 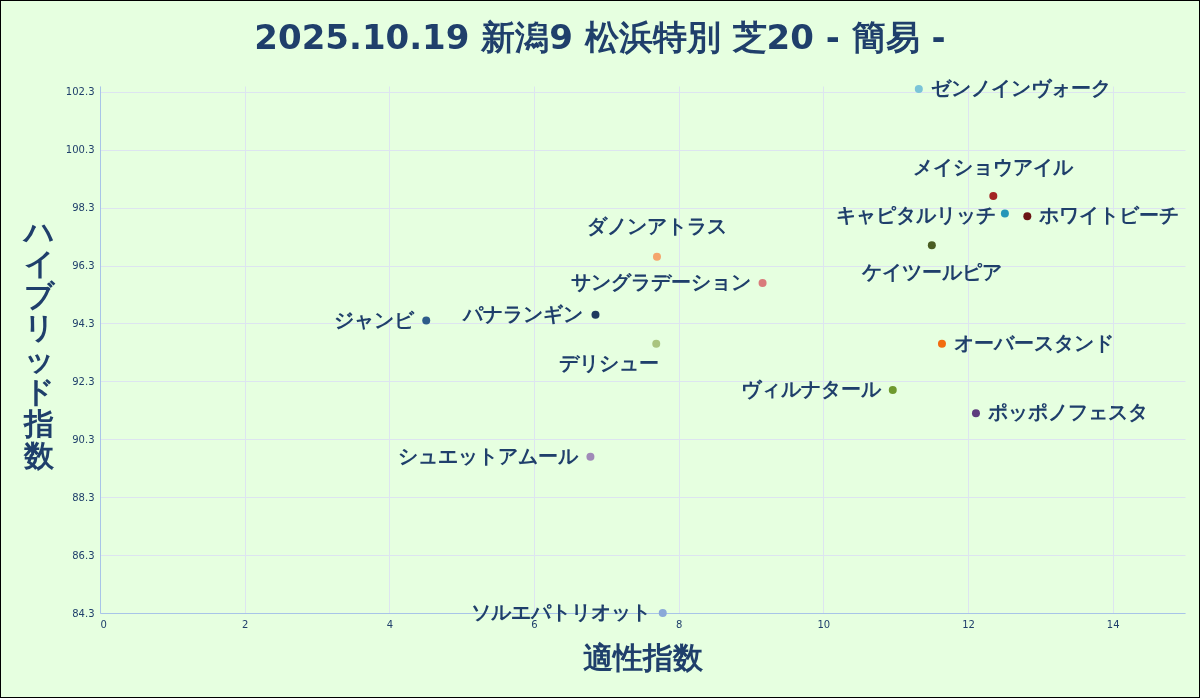 What do you see at coordinates (80, 92) in the screenshot?
I see `y-tick-label: 102.3` at bounding box center [80, 92].